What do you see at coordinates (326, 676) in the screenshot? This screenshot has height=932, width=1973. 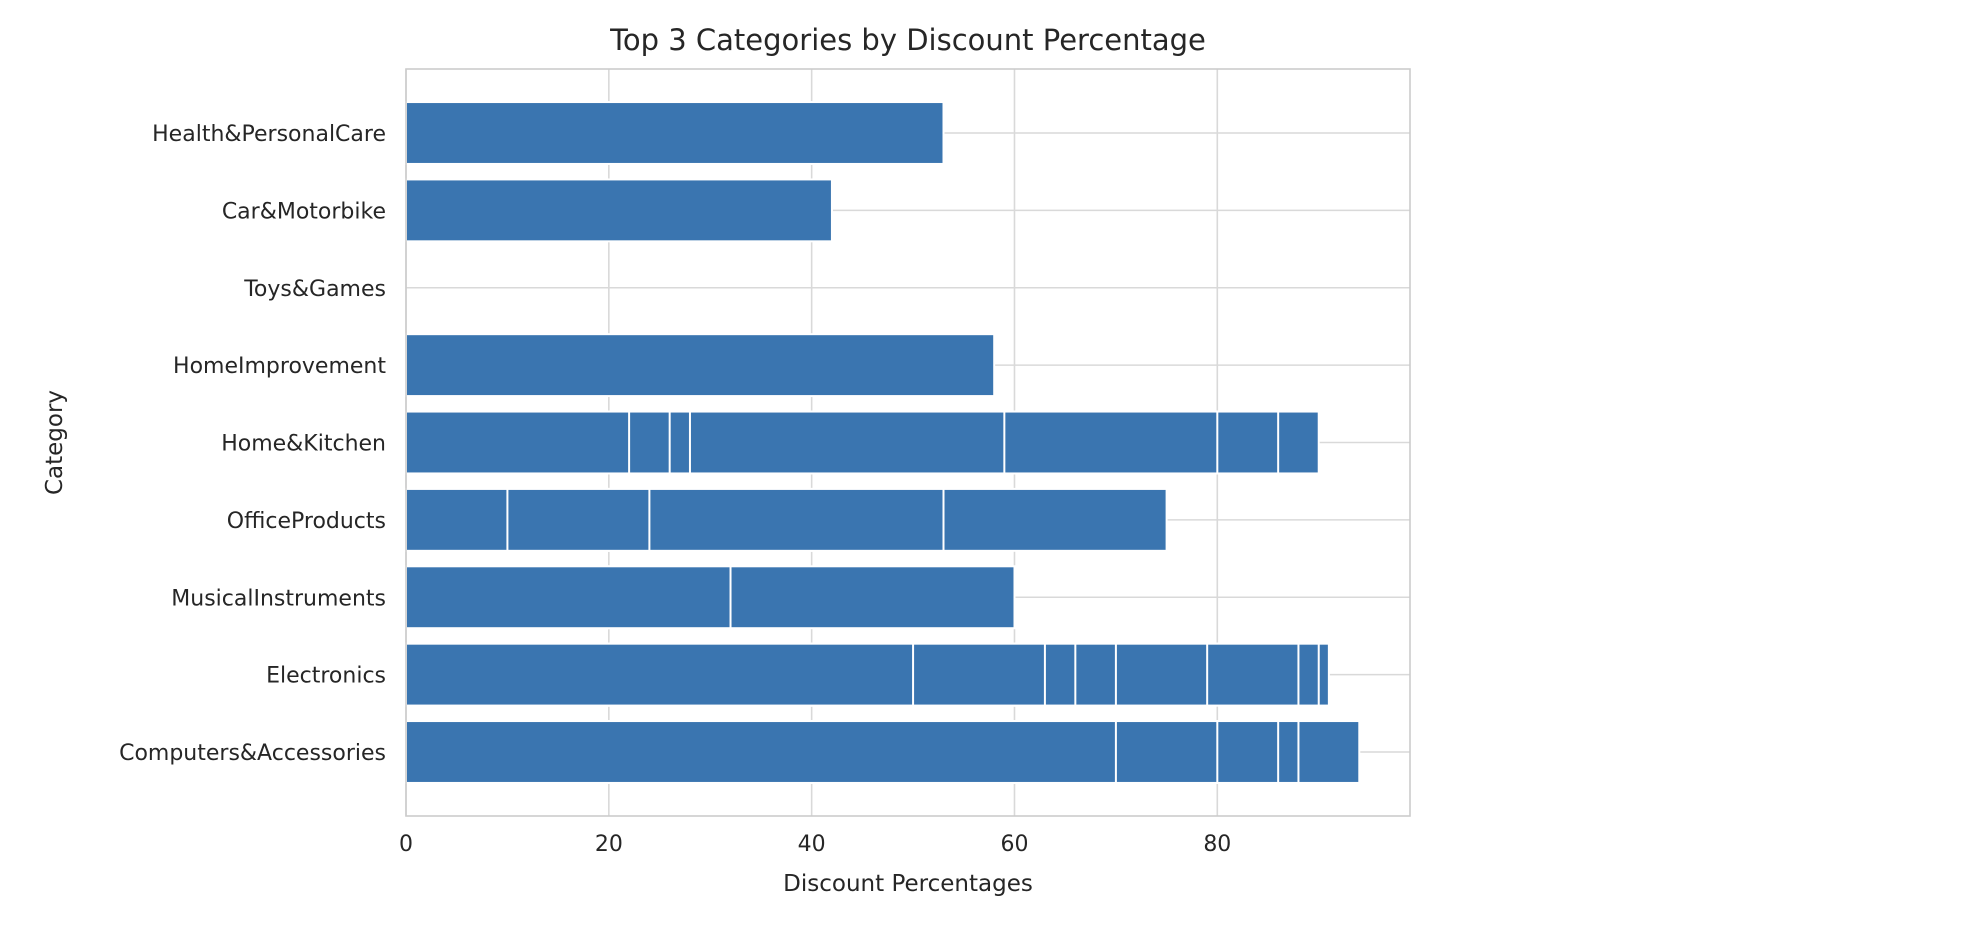 I see `y-tick-label: Electronics` at bounding box center [326, 676].